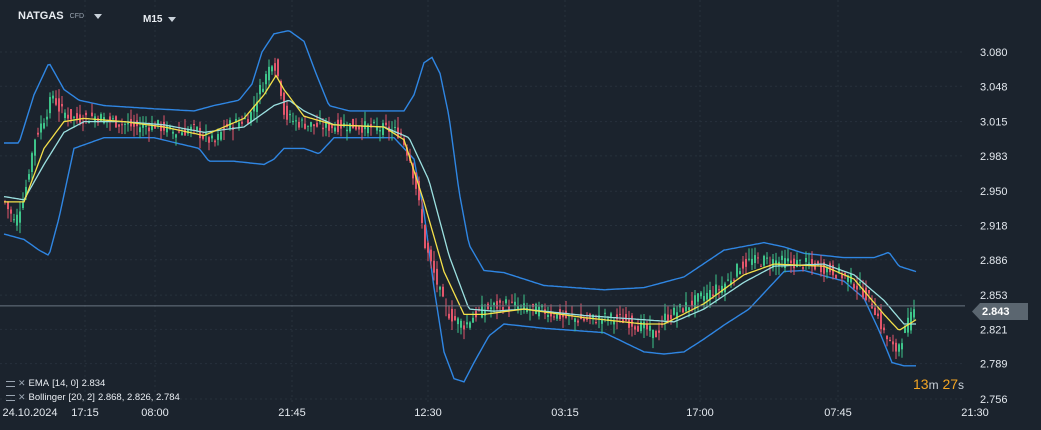  I want to click on candle-countdown: 13m 27s, so click(938, 384).